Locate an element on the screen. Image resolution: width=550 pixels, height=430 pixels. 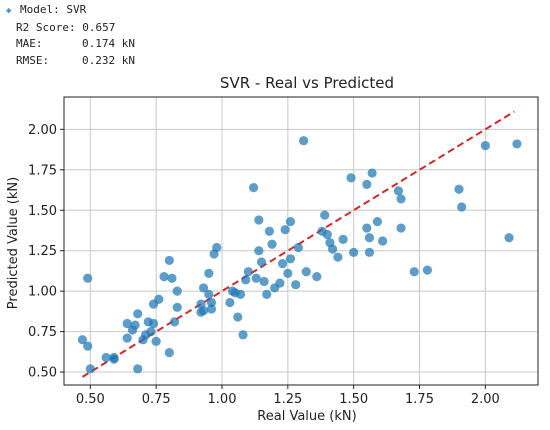
y-axis-label: Predicted Value (kN) is located at coordinates (13, 243).